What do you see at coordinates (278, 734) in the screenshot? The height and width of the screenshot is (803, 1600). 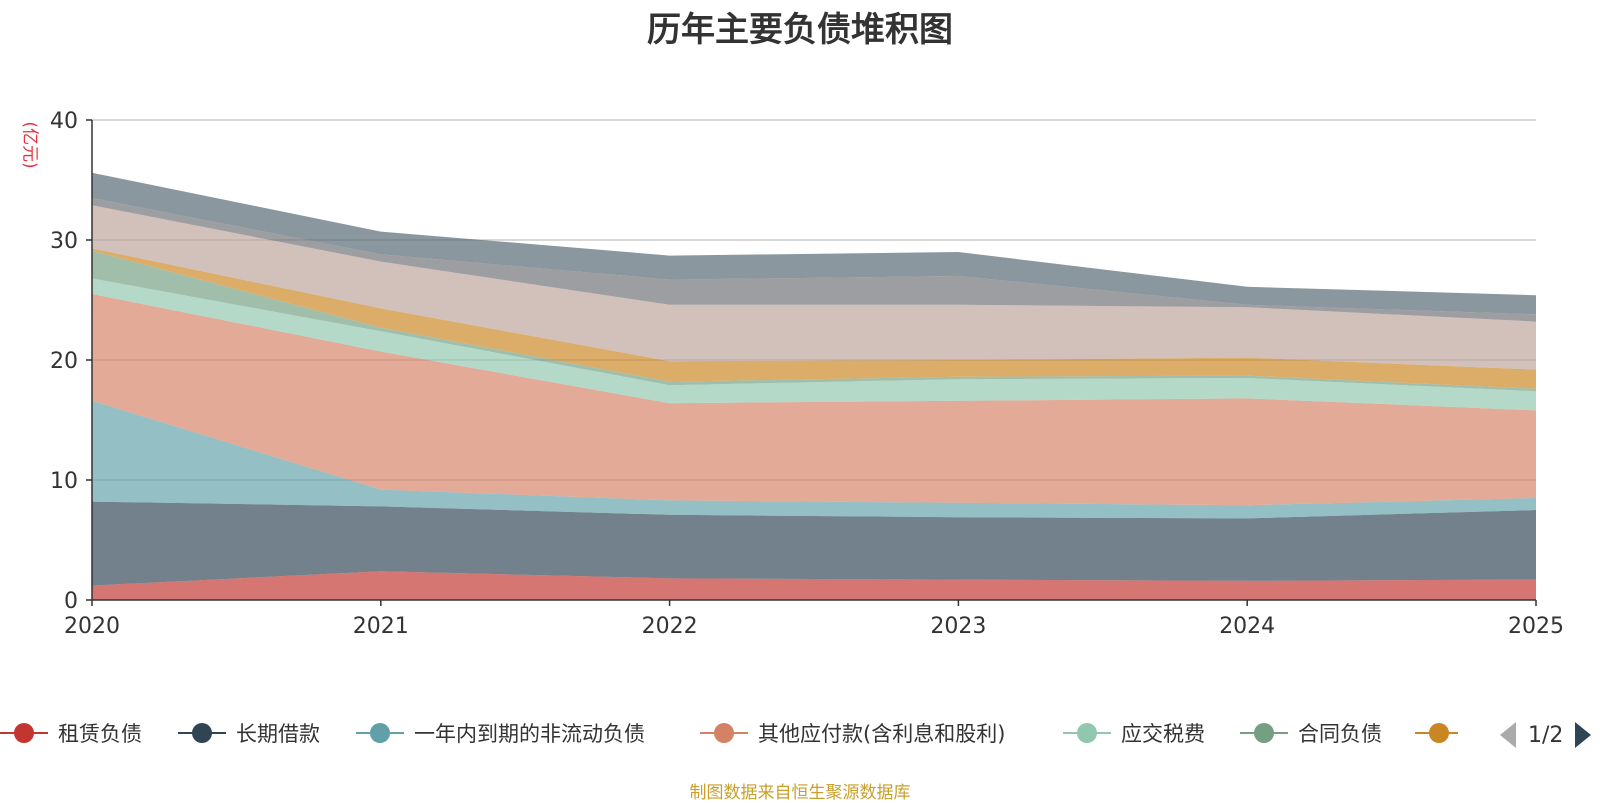 I see `legend-label: 长期借款` at bounding box center [278, 734].